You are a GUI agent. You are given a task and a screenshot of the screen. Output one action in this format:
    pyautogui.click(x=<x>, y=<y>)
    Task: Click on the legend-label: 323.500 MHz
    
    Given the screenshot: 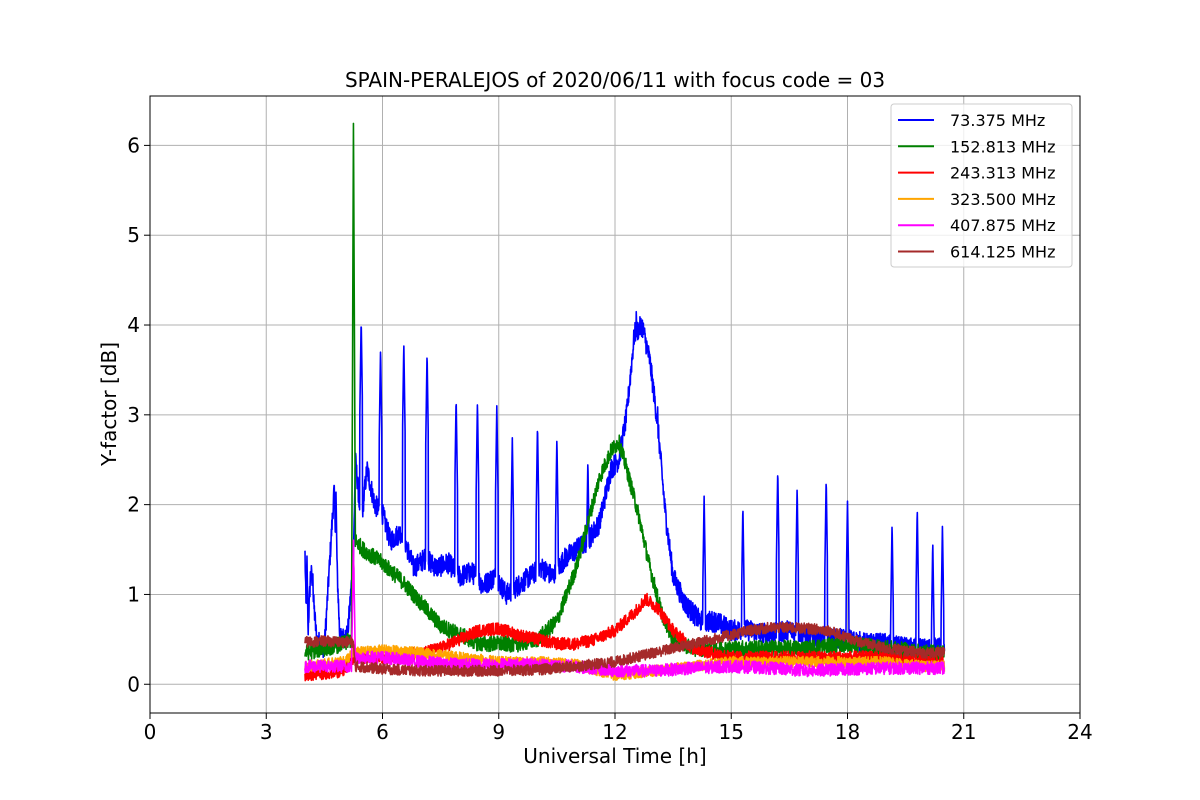 What is the action you would take?
    pyautogui.click(x=1002, y=199)
    